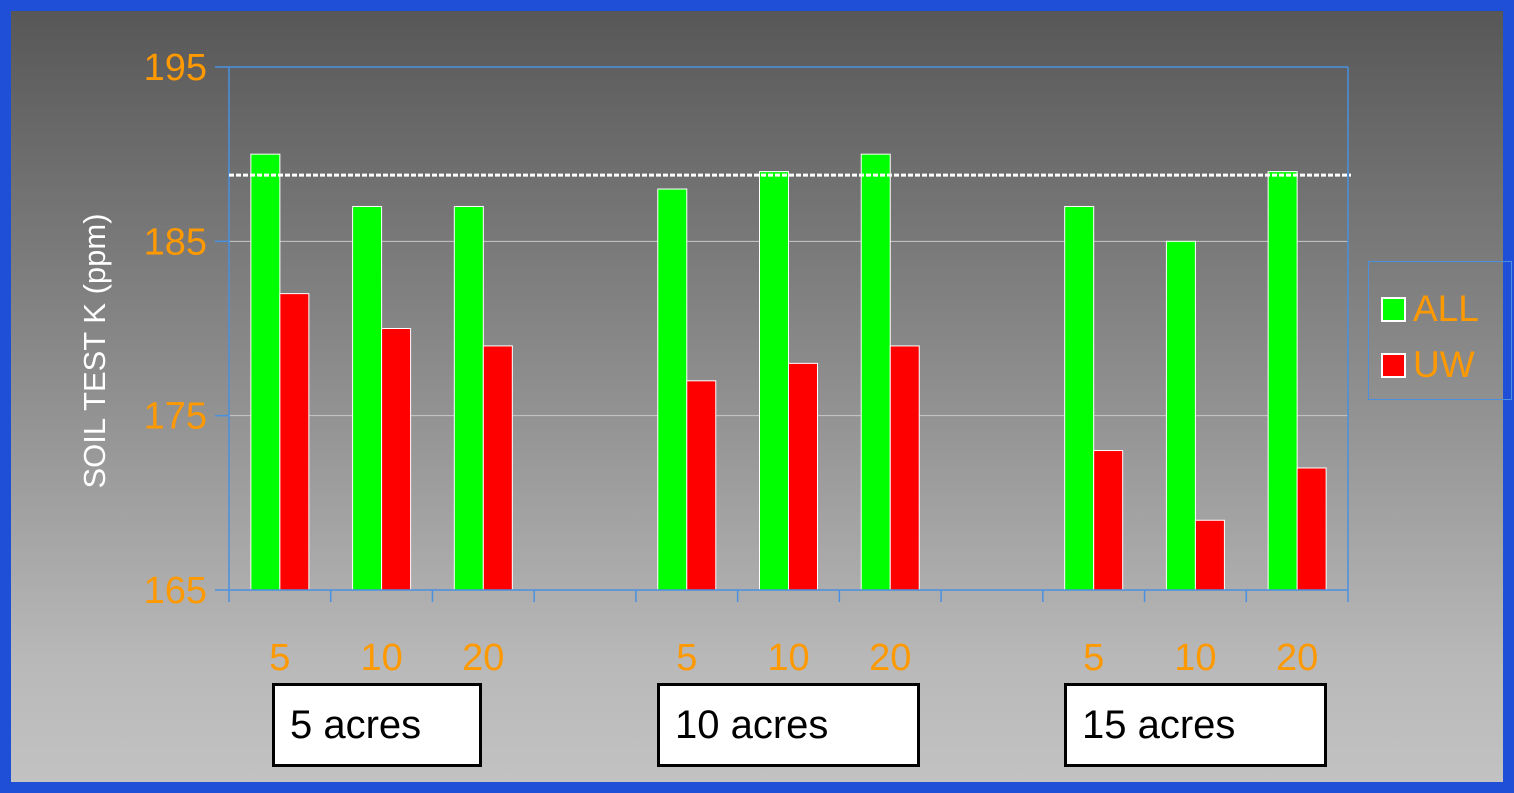 This screenshot has width=1514, height=793. What do you see at coordinates (175, 591) in the screenshot?
I see `y-tick-label: 165` at bounding box center [175, 591].